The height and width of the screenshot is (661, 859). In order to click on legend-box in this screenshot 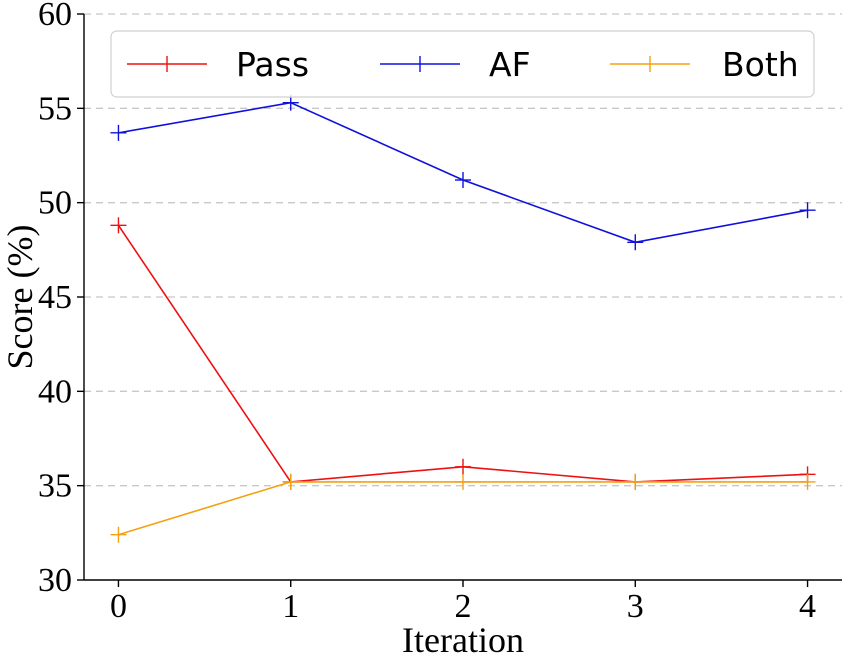, I will do `click(462, 64)`.